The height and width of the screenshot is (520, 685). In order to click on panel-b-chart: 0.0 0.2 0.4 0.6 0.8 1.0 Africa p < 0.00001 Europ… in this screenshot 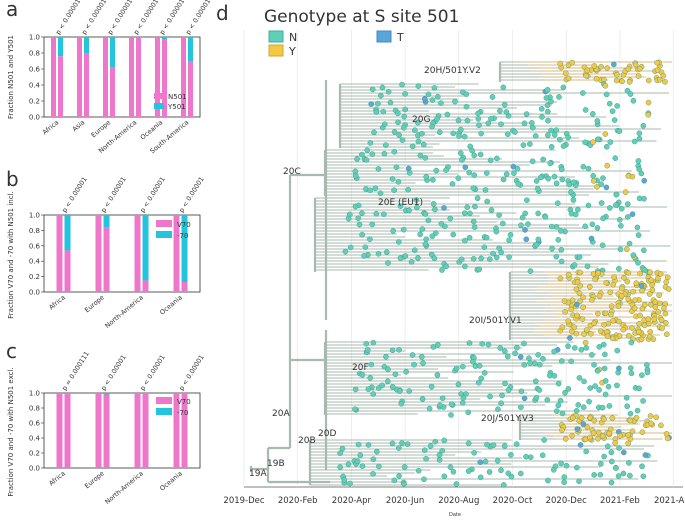, I will do `click(106, 252)`.